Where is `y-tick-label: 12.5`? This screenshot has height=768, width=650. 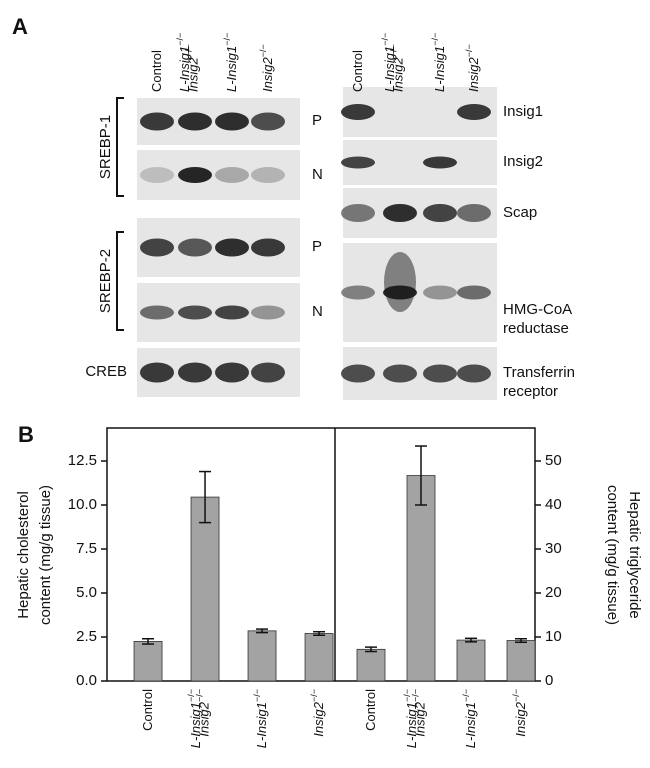
y-tick-label: 12.5 is located at coordinates (82, 460).